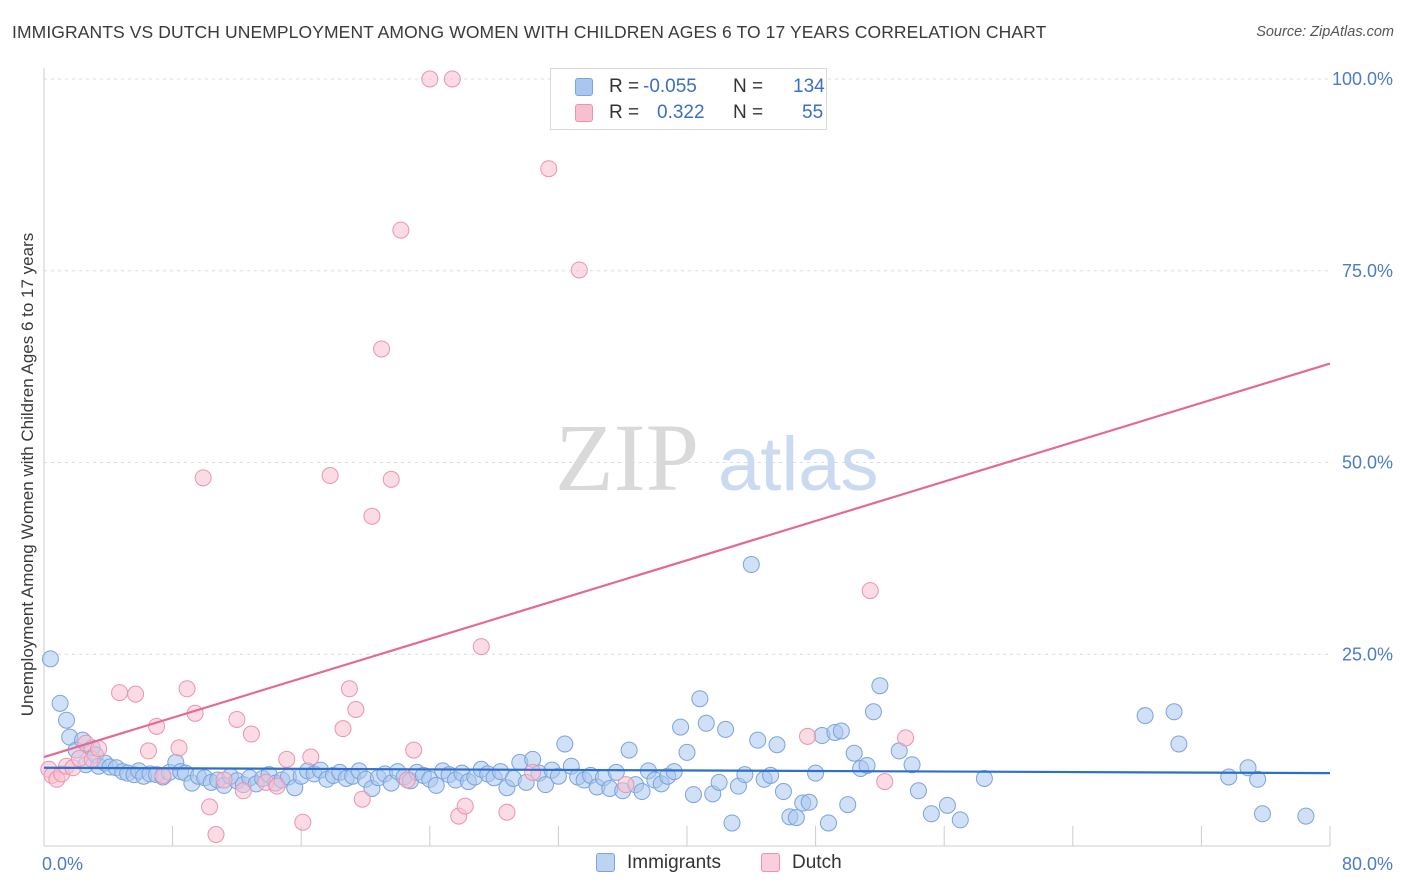 The width and height of the screenshot is (1406, 892). Describe the element at coordinates (809, 86) in the screenshot. I see `n-value: 134` at that location.